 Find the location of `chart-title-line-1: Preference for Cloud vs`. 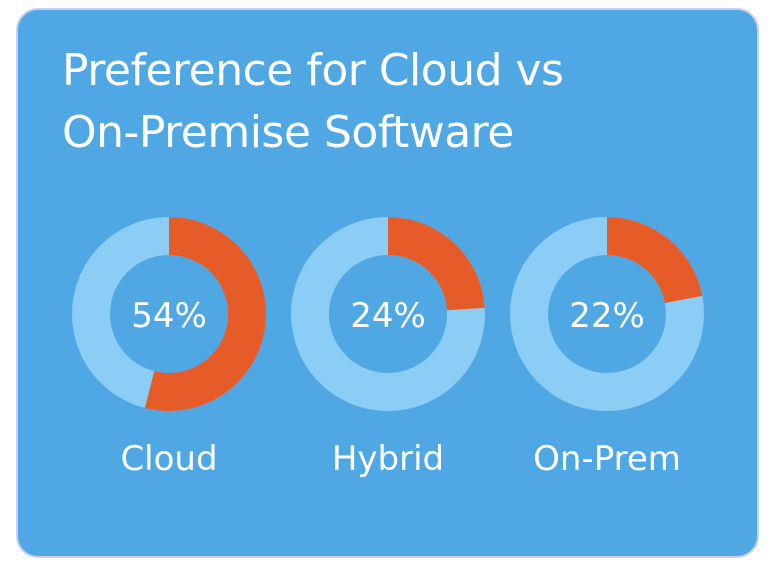

chart-title-line-1: Preference for Cloud vs is located at coordinates (313, 70).